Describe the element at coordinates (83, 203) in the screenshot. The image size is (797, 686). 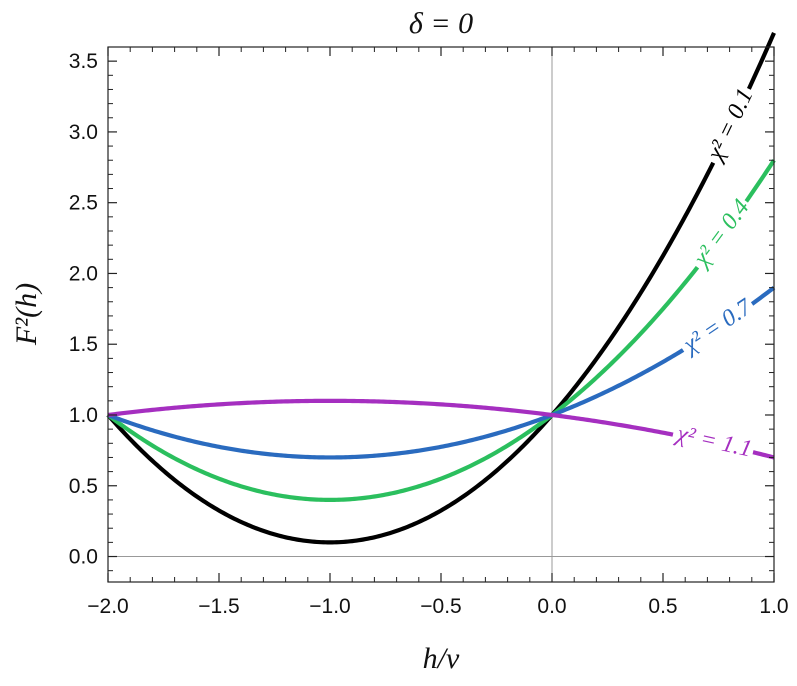
I see `y-tick-label: 2.5` at that location.